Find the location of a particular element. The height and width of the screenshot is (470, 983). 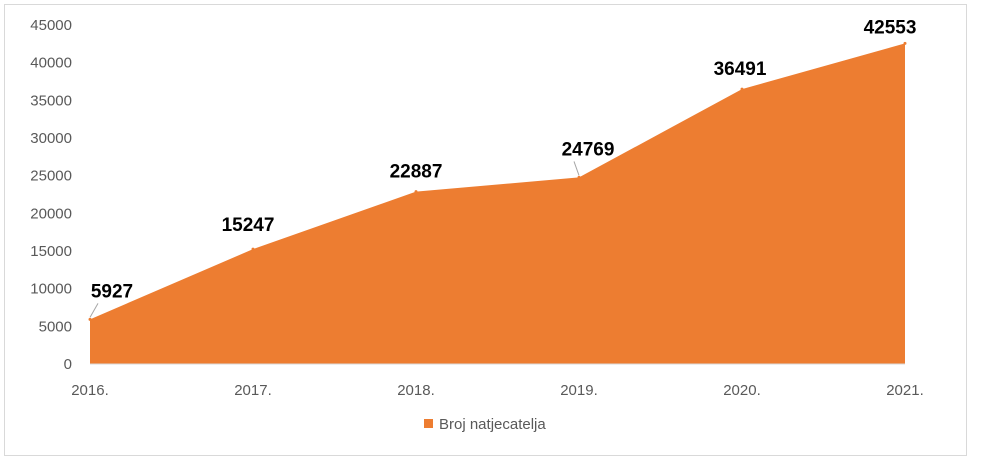

data-label: 5927 is located at coordinates (112, 291).